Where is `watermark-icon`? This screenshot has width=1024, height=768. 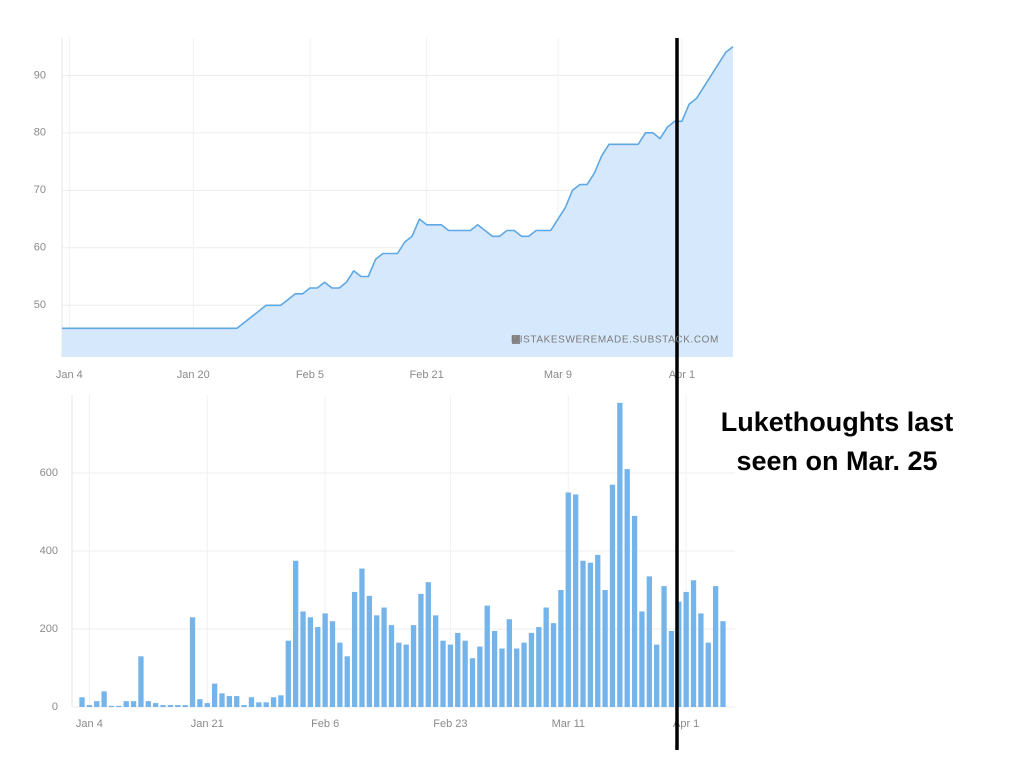
watermark-icon is located at coordinates (516, 339).